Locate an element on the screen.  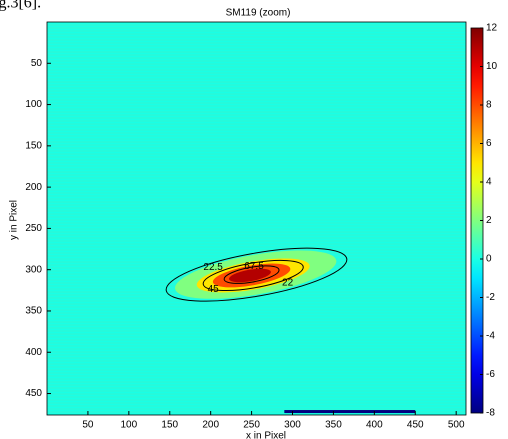
y-tick-label: 300 is located at coordinates (33, 269).